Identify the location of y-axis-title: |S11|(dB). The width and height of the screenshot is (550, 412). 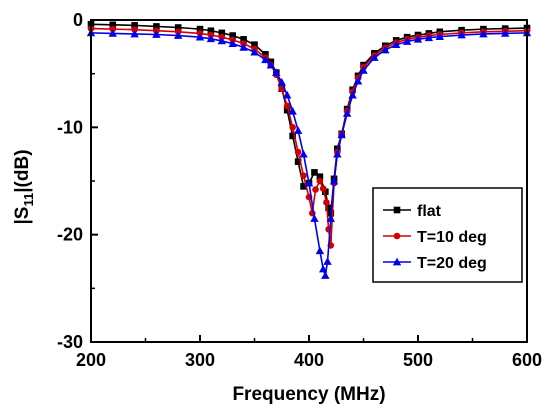
(24, 186).